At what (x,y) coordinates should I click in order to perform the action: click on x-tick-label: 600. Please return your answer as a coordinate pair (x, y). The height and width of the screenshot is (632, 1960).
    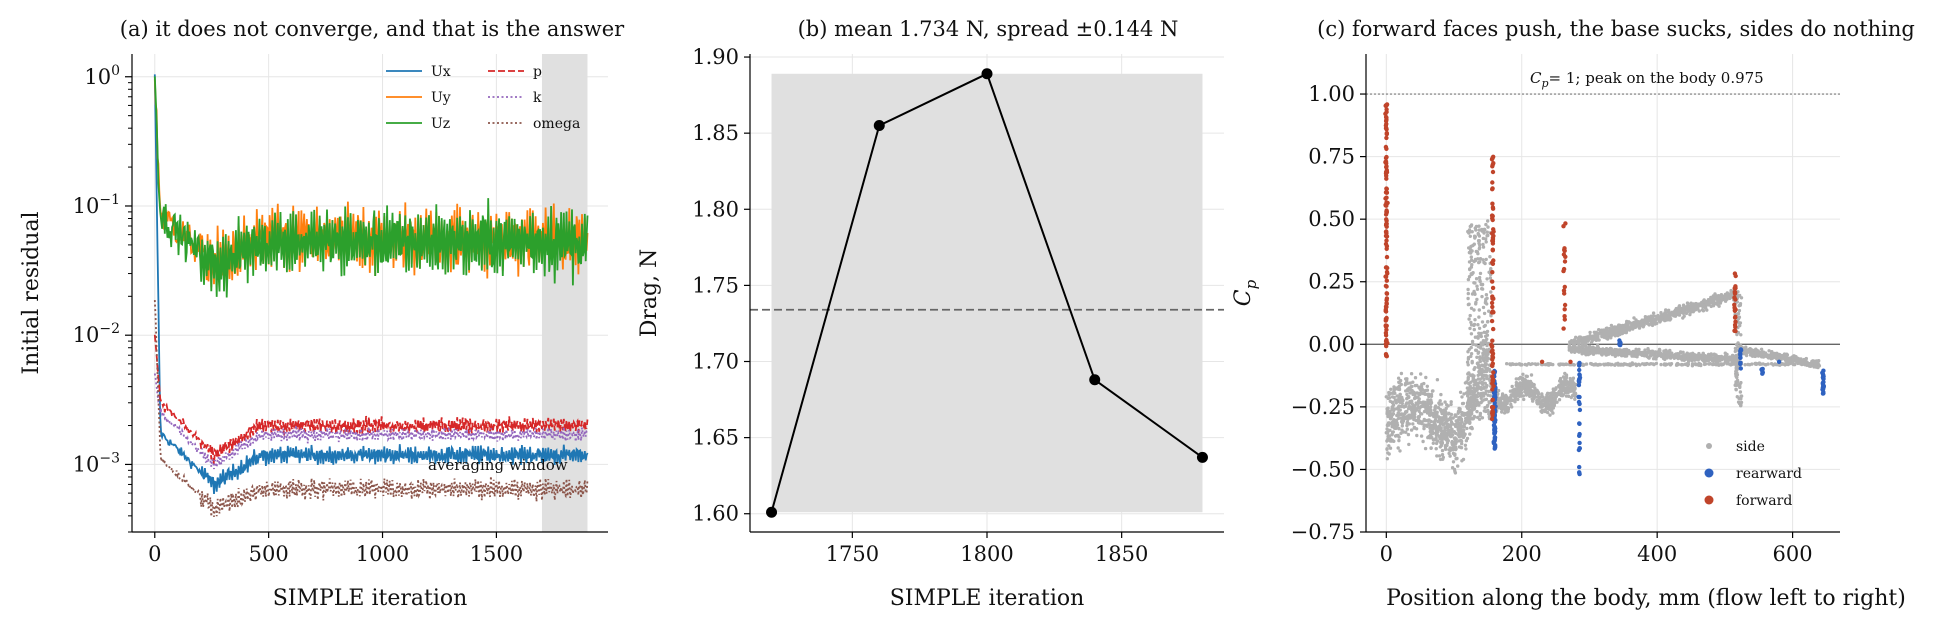
    Looking at the image, I should click on (1793, 554).